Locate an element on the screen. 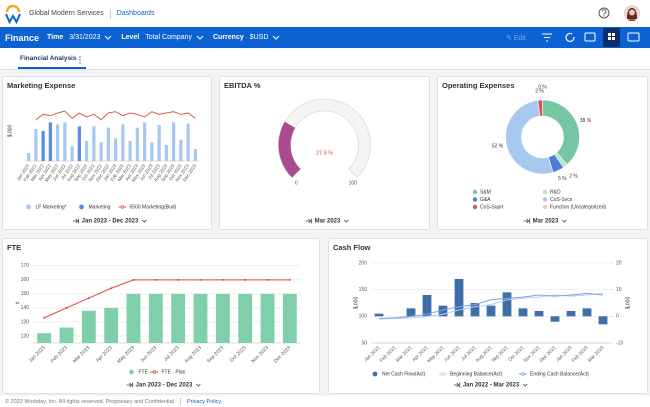  x-tick-label: Feb 2023 is located at coordinates (580, 354).